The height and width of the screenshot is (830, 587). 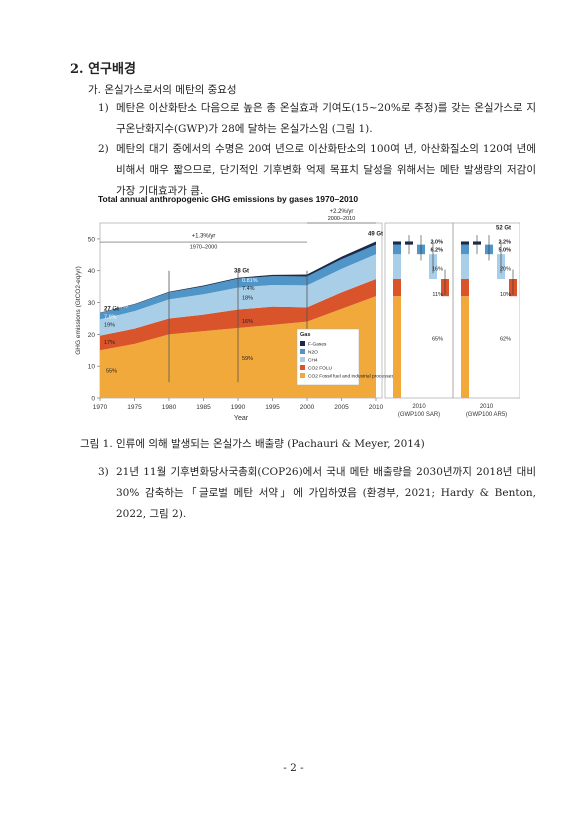 I want to click on x-tick-label: 1995, so click(x=272, y=407).